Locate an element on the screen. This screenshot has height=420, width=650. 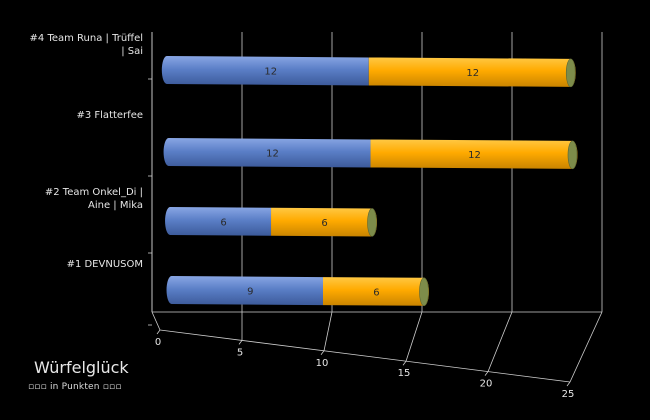
x-tick-label: 15 is located at coordinates (404, 373).